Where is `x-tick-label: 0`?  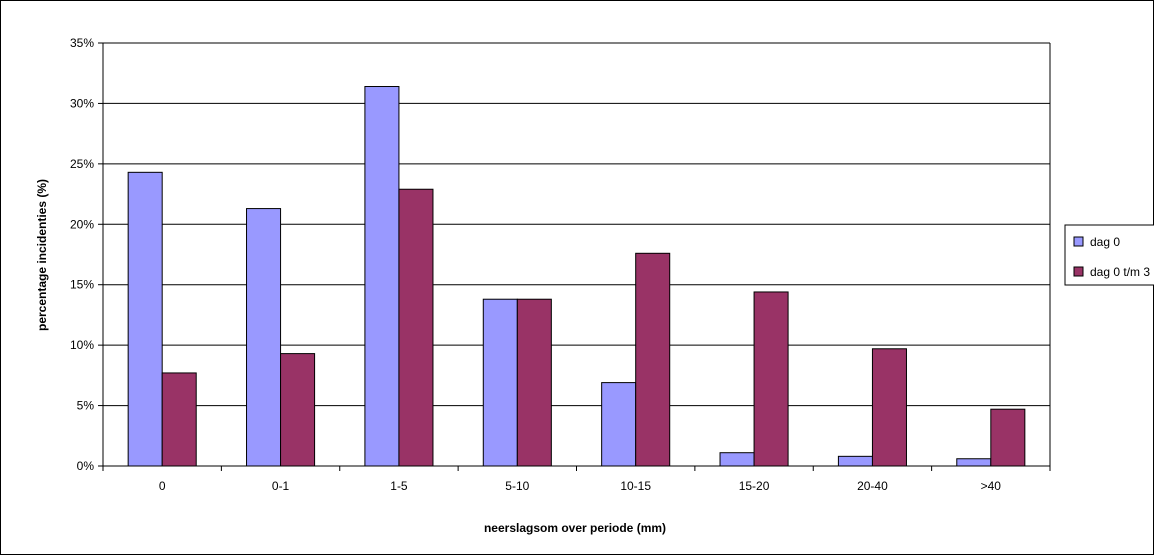
x-tick-label: 0 is located at coordinates (162, 486).